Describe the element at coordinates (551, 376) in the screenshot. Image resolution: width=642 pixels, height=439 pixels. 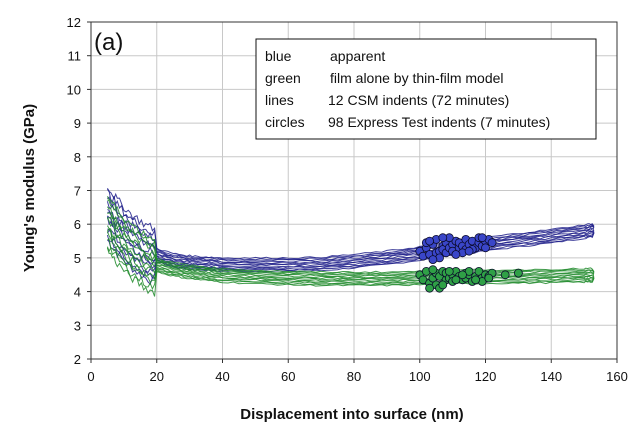
I see `x-tick-label: 140` at that location.